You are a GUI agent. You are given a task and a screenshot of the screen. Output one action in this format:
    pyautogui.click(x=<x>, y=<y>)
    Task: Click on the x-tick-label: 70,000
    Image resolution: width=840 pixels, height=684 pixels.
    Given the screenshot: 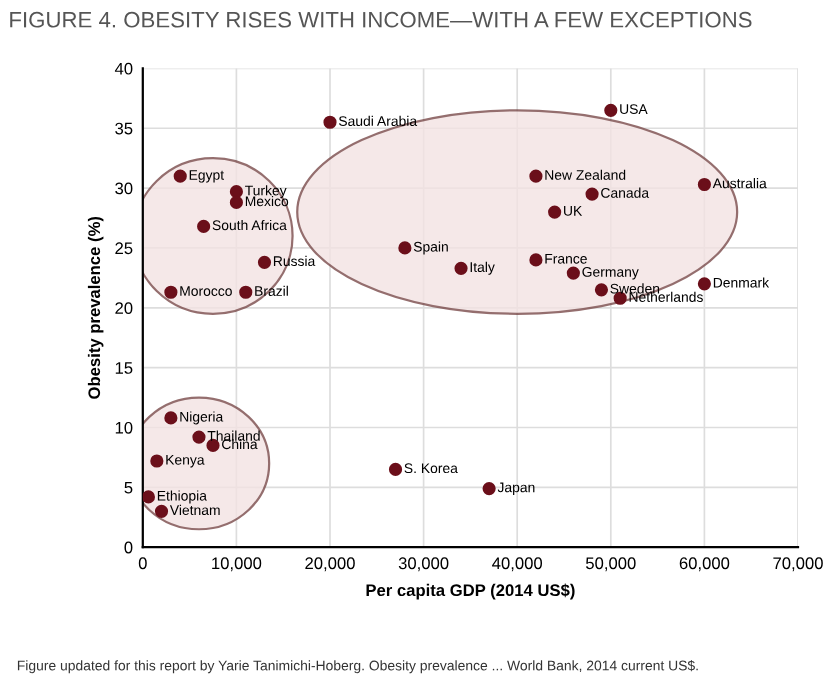 What is the action you would take?
    pyautogui.click(x=798, y=564)
    